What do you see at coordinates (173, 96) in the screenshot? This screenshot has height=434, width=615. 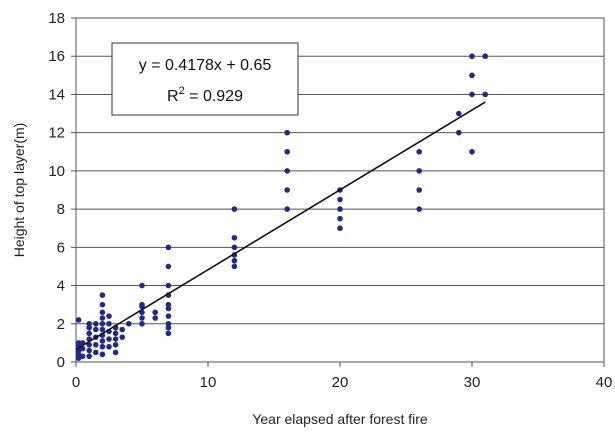 I see `r-squared-symbol: R` at bounding box center [173, 96].